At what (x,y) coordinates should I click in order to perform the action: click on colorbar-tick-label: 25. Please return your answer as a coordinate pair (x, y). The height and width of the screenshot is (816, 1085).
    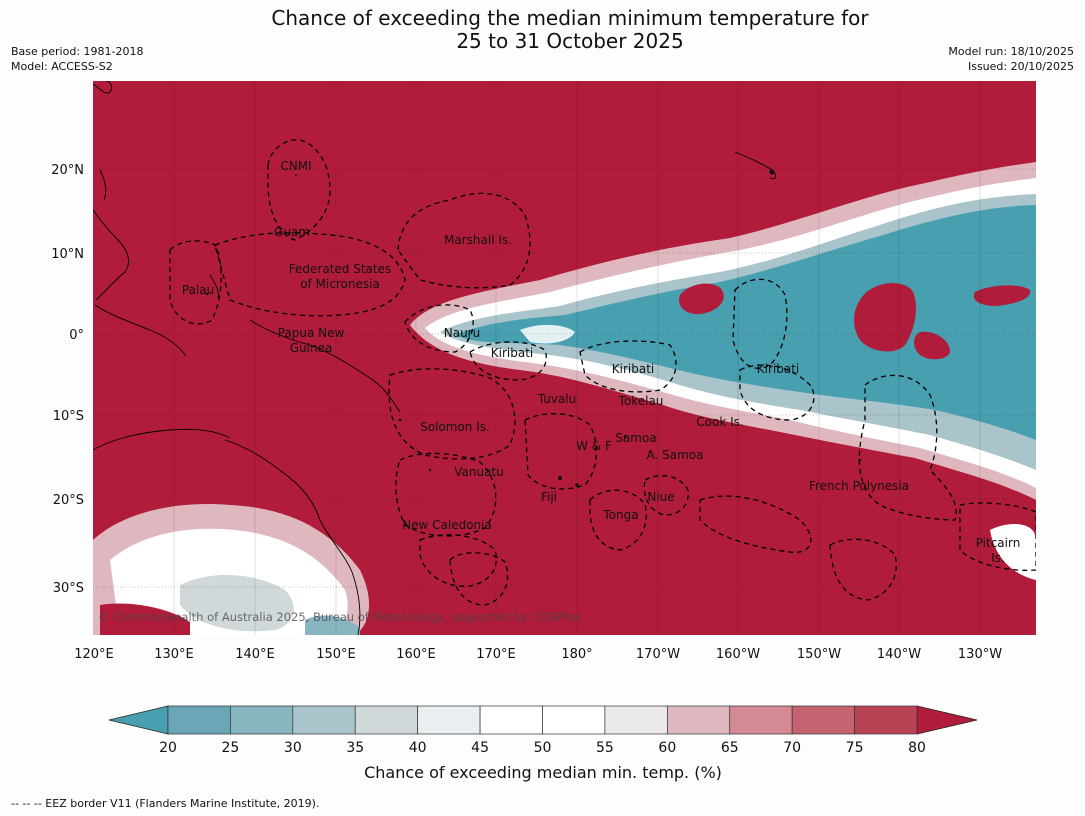
    Looking at the image, I should click on (231, 748).